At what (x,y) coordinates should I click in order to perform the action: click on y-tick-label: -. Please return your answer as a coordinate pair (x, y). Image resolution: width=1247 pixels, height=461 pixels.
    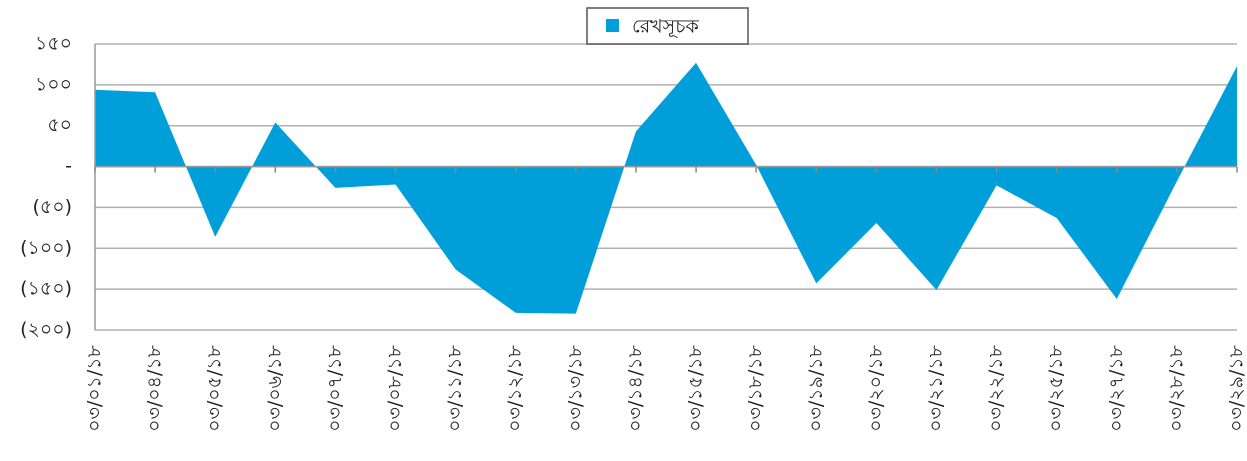
    Looking at the image, I should click on (68, 166).